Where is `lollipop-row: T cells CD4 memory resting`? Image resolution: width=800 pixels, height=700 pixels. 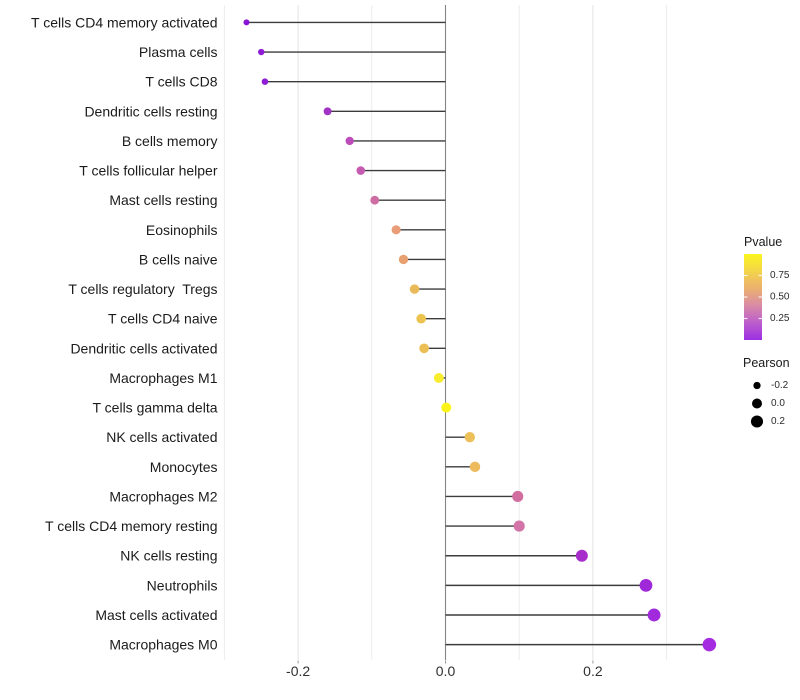
lollipop-row: T cells CD4 memory resting is located at coordinates (285, 526).